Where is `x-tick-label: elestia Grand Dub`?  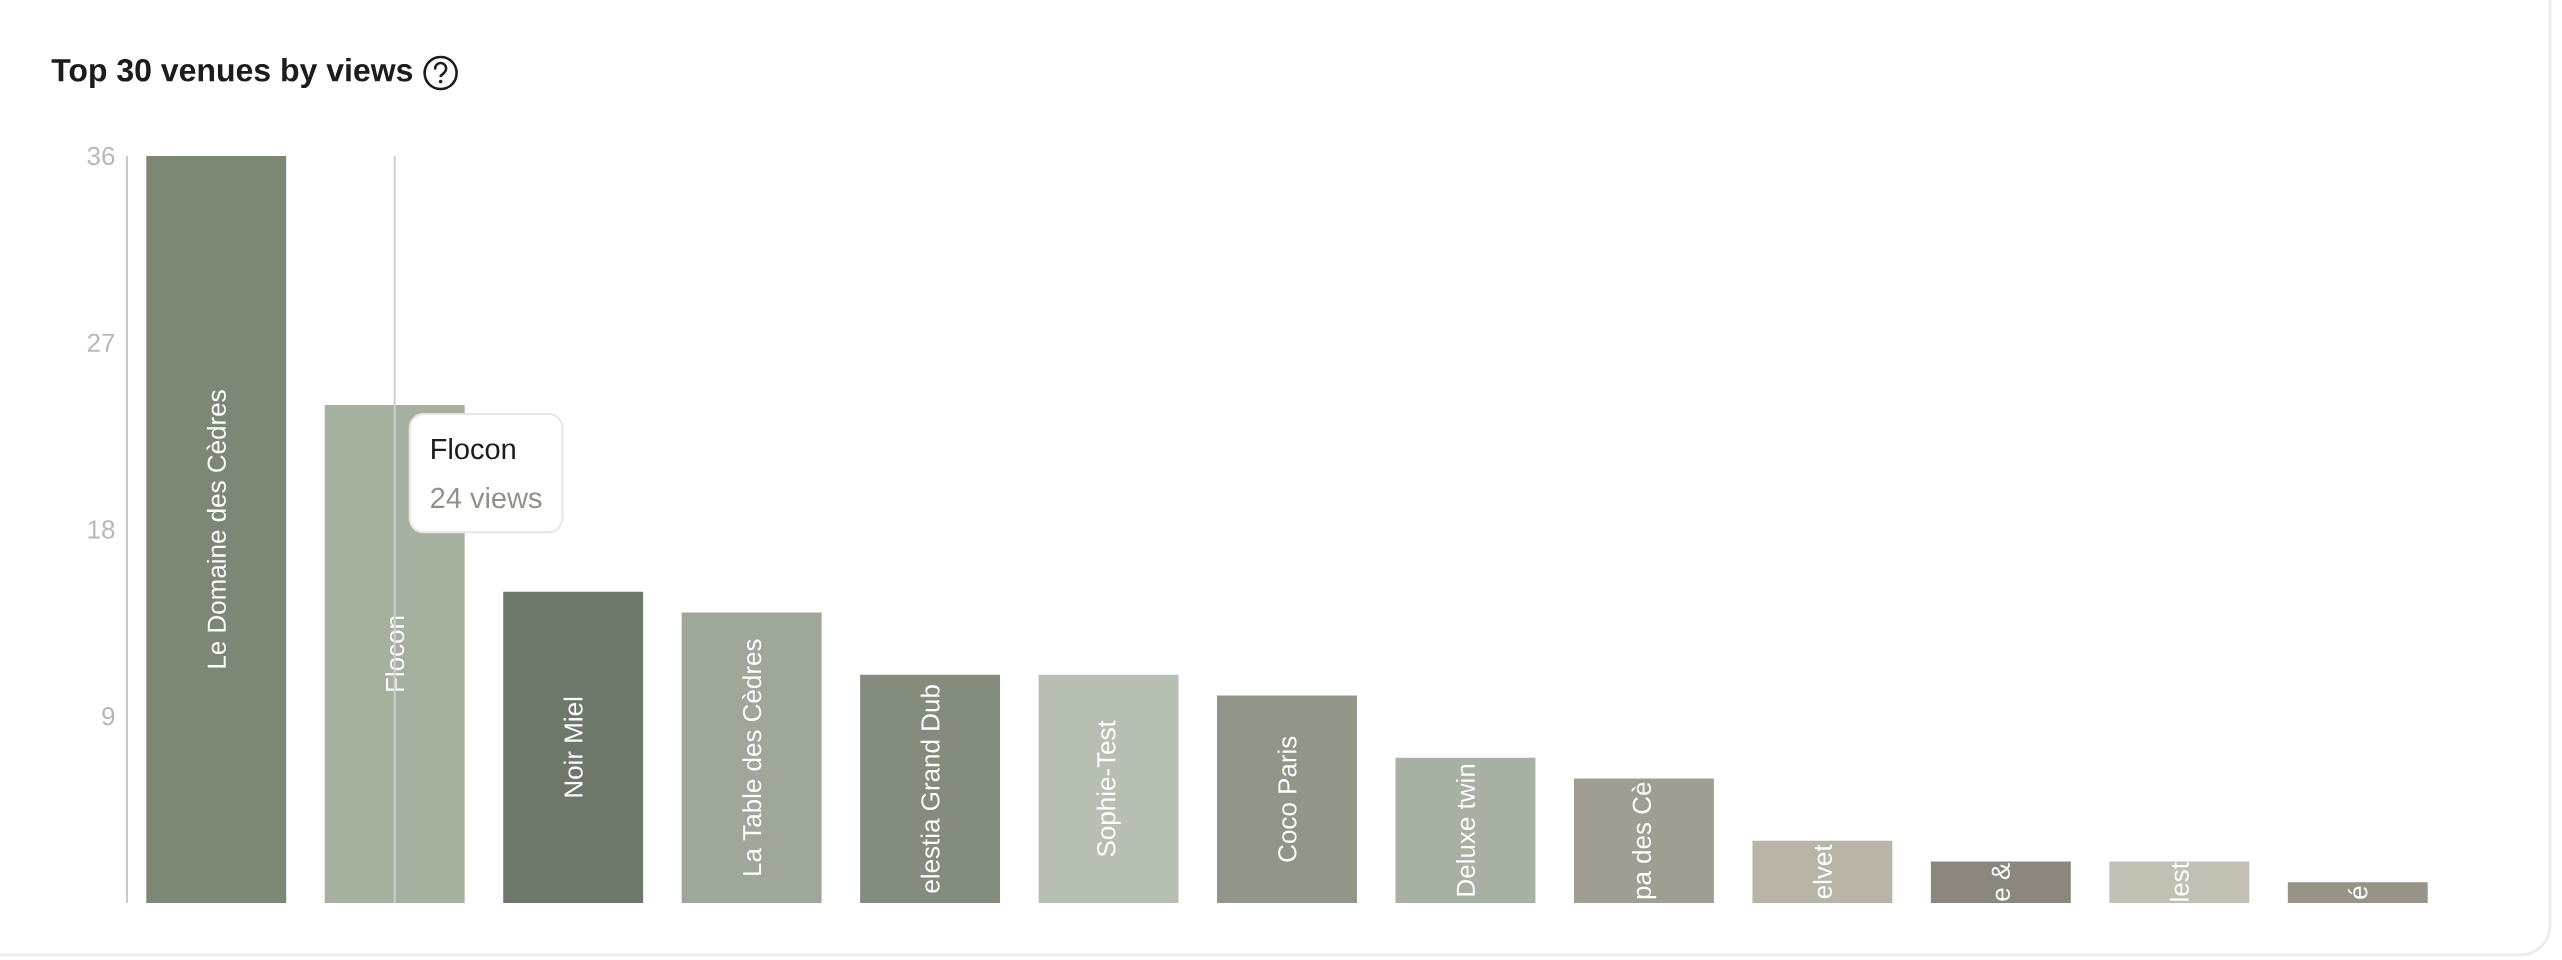 x-tick-label: elestia Grand Dub is located at coordinates (930, 789).